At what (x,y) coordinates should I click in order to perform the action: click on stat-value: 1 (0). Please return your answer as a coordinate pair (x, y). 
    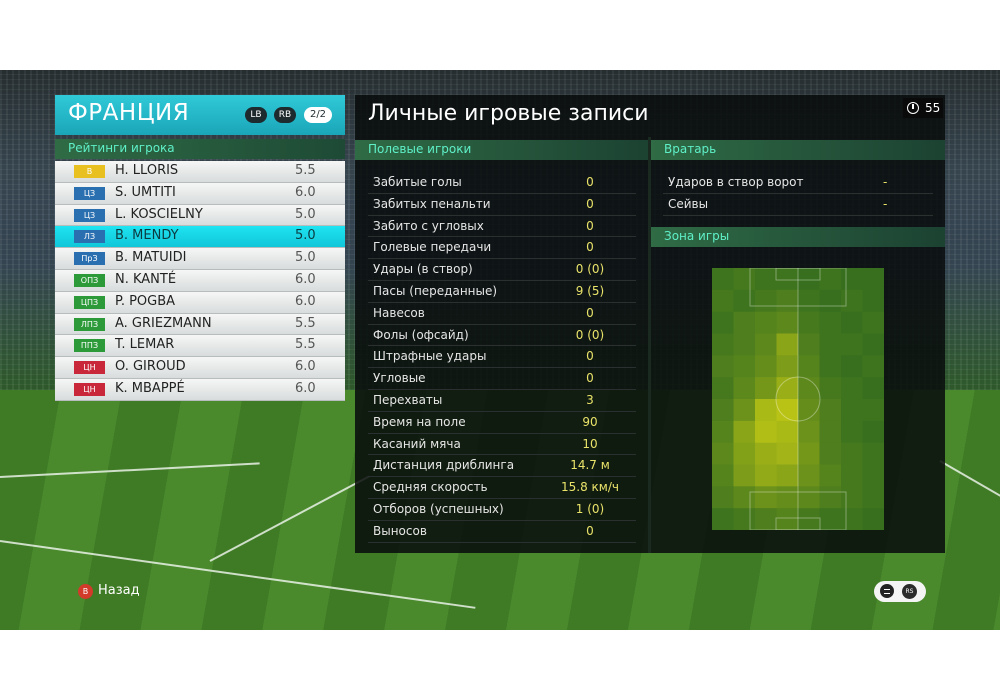
    Looking at the image, I should click on (590, 508).